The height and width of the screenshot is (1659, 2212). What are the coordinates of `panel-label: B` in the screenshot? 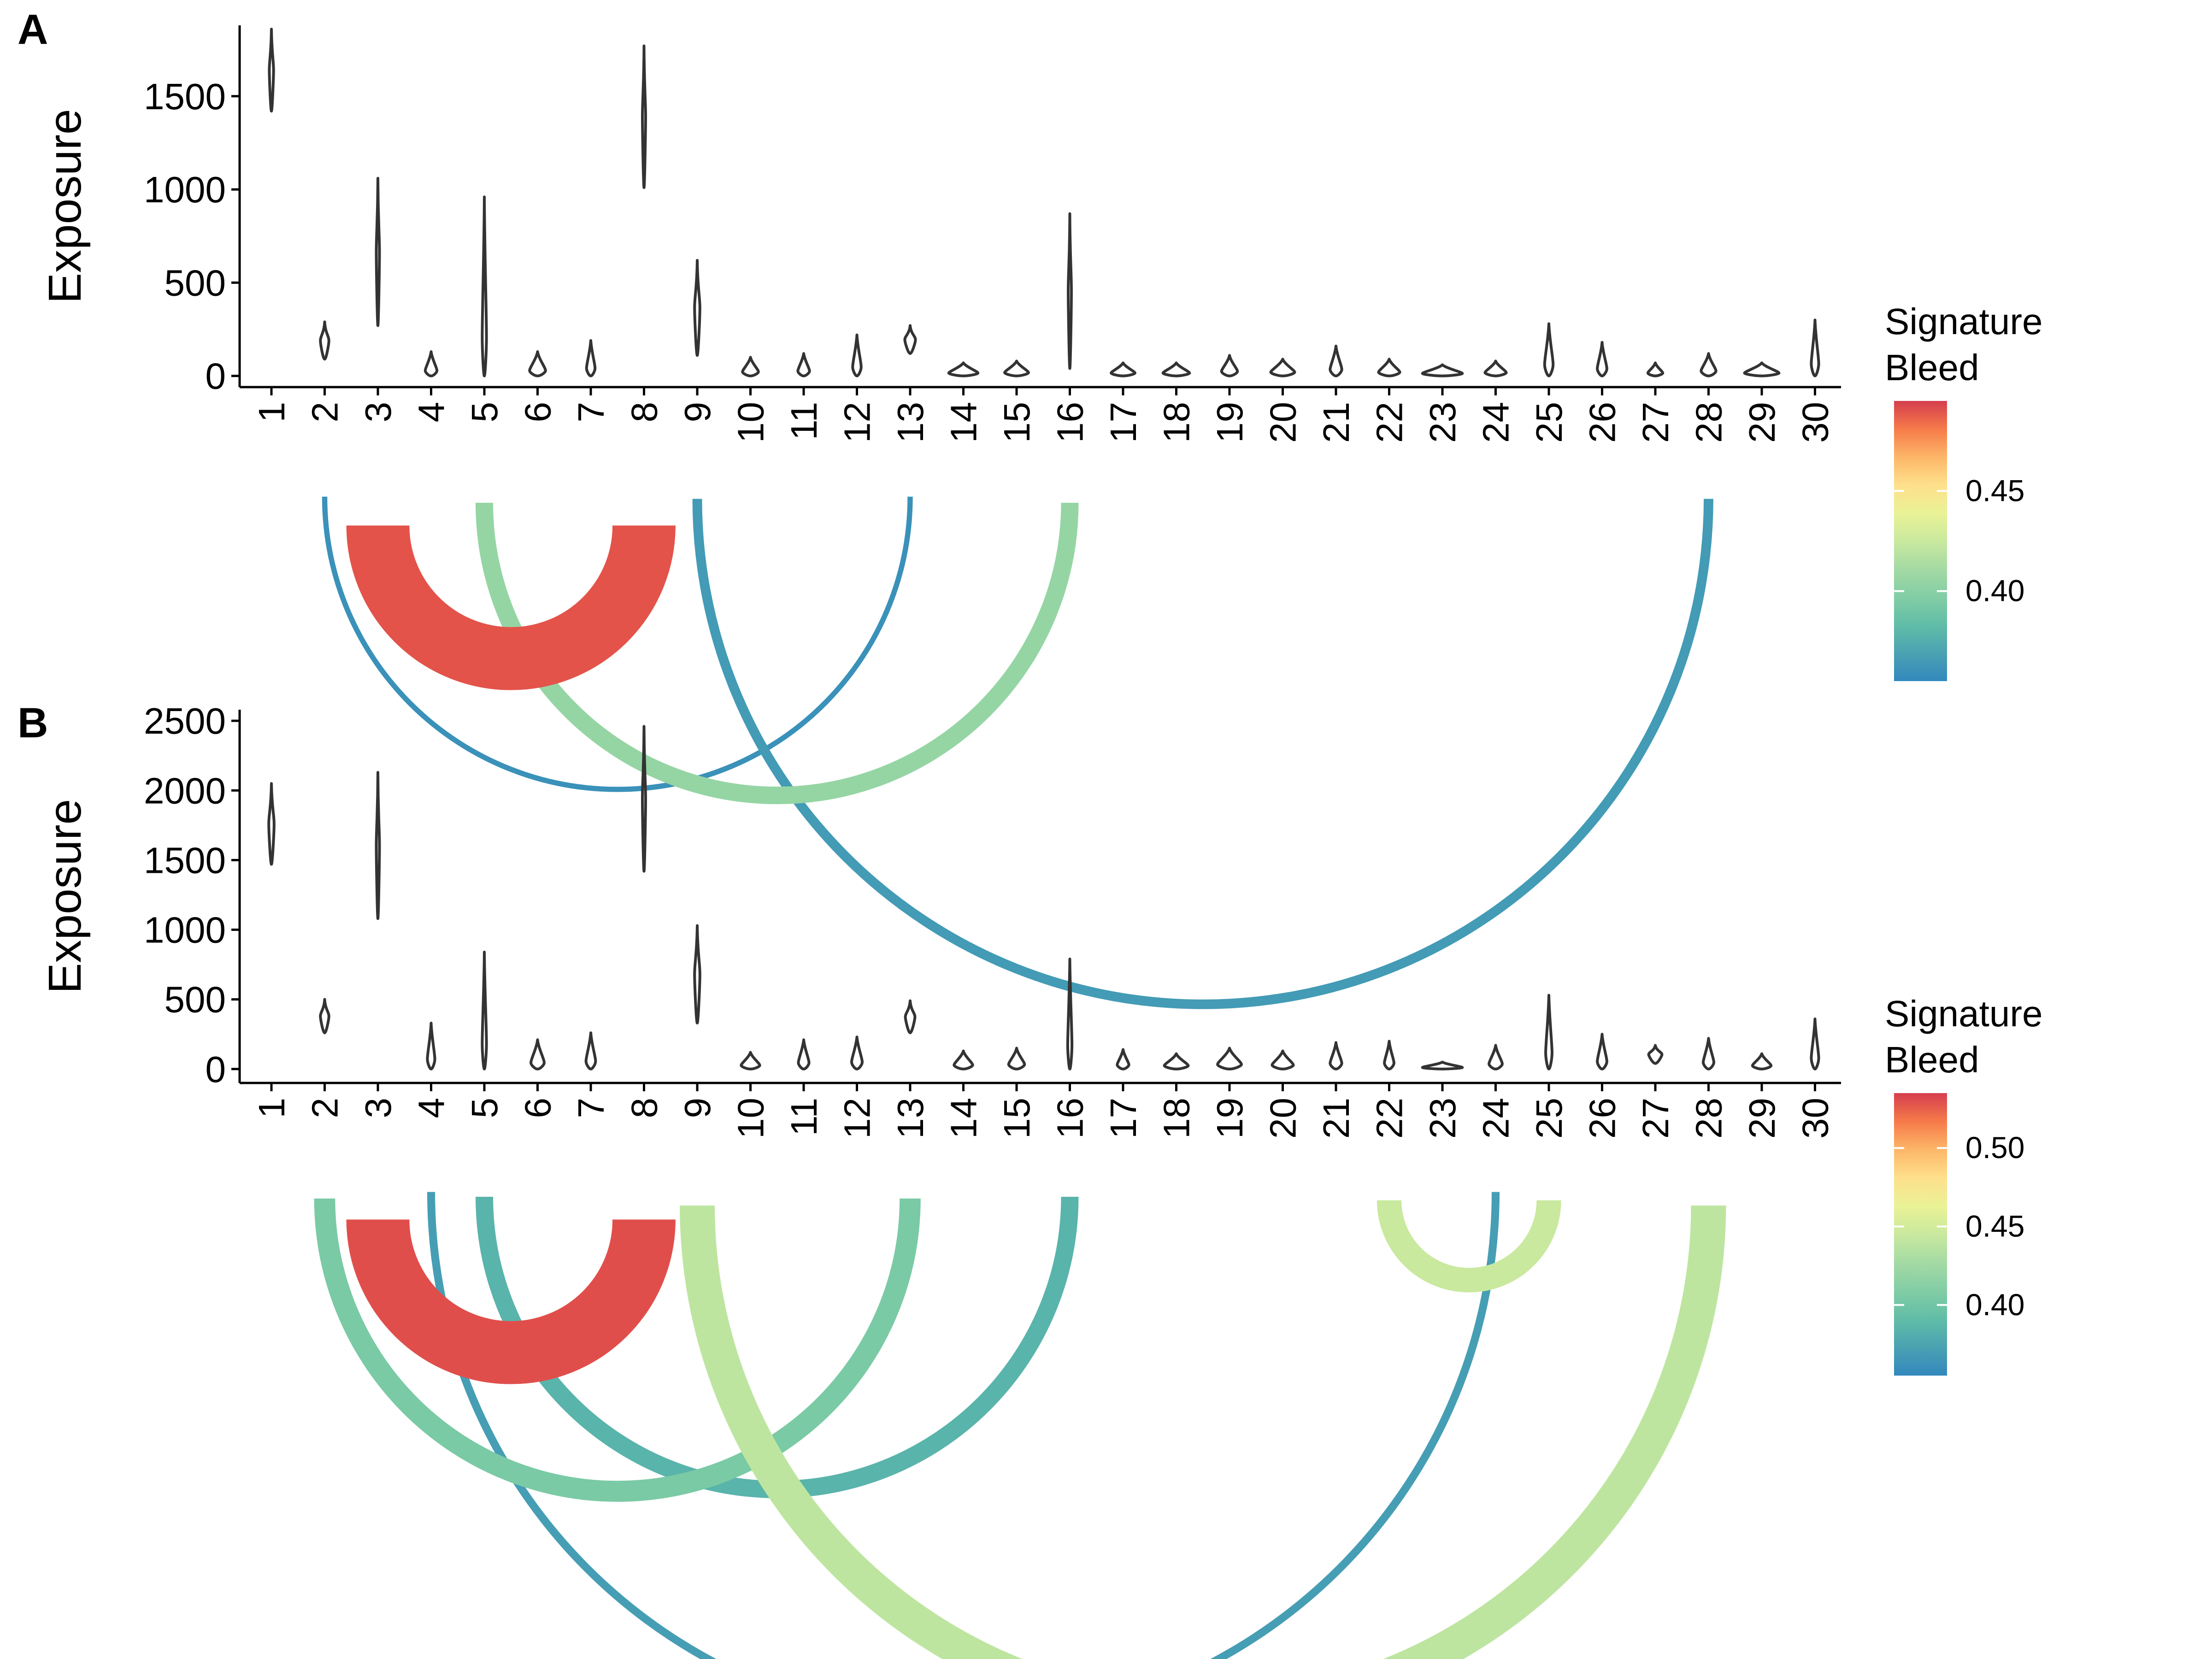 It's located at (33, 723).